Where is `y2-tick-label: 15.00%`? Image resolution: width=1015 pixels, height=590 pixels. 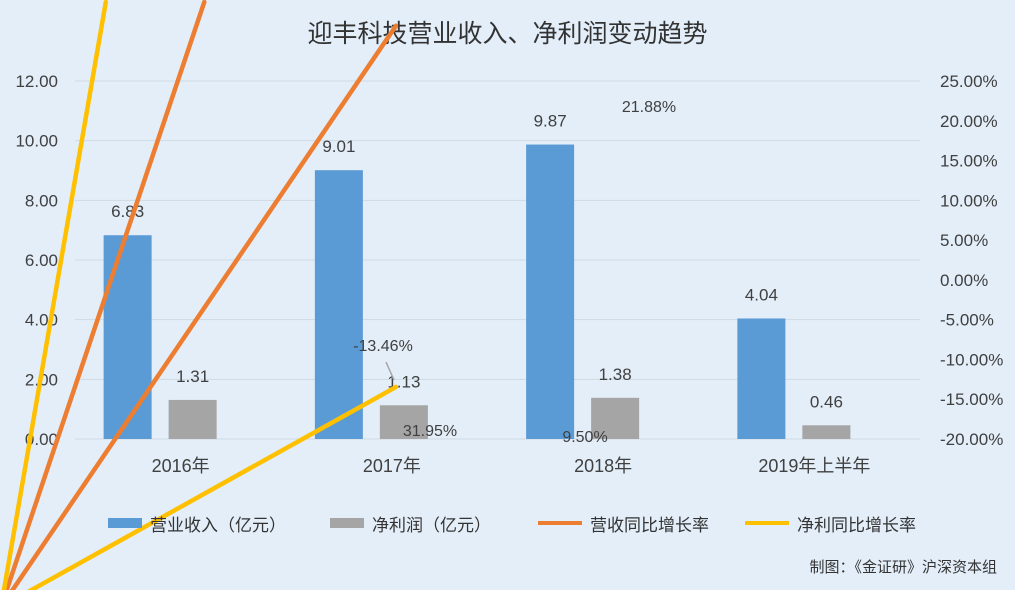 y2-tick-label: 15.00% is located at coordinates (969, 161).